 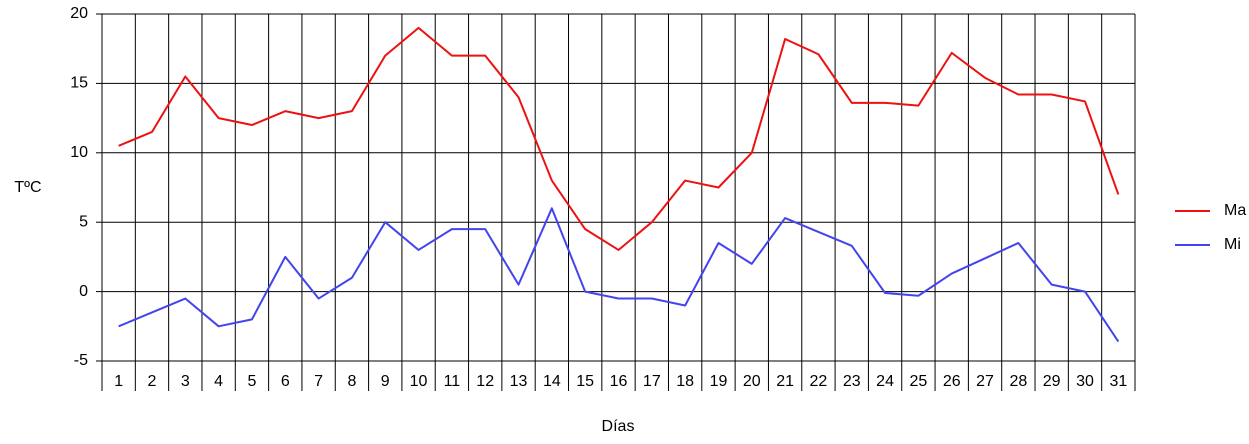 What do you see at coordinates (485, 381) in the screenshot?
I see `x-tick-label: 12` at bounding box center [485, 381].